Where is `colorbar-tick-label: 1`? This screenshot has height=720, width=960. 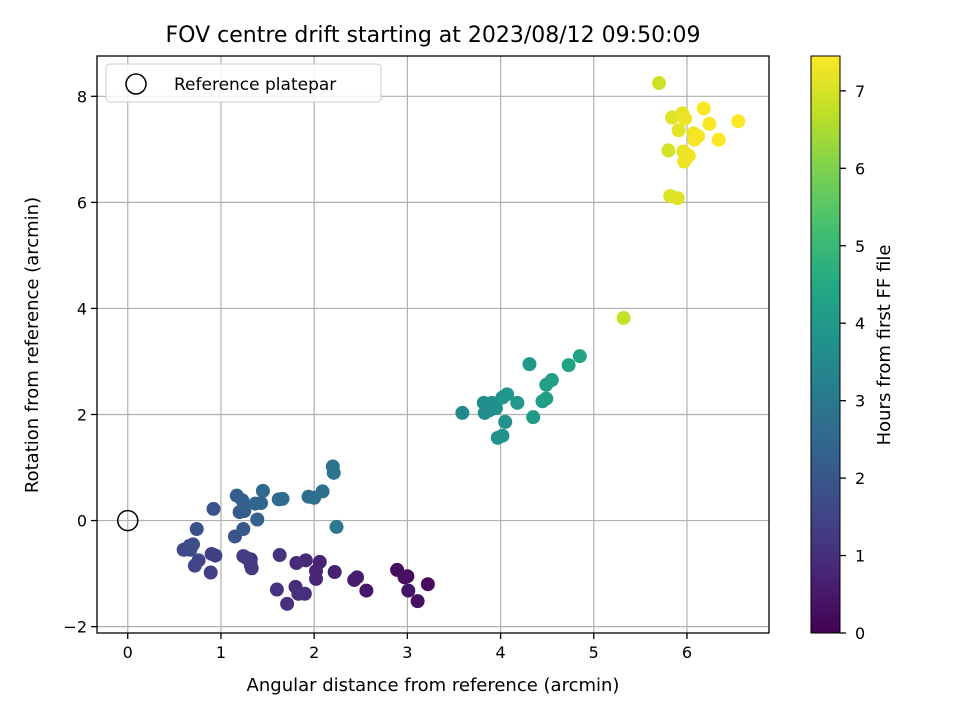
colorbar-tick-label: 1 is located at coordinates (860, 556).